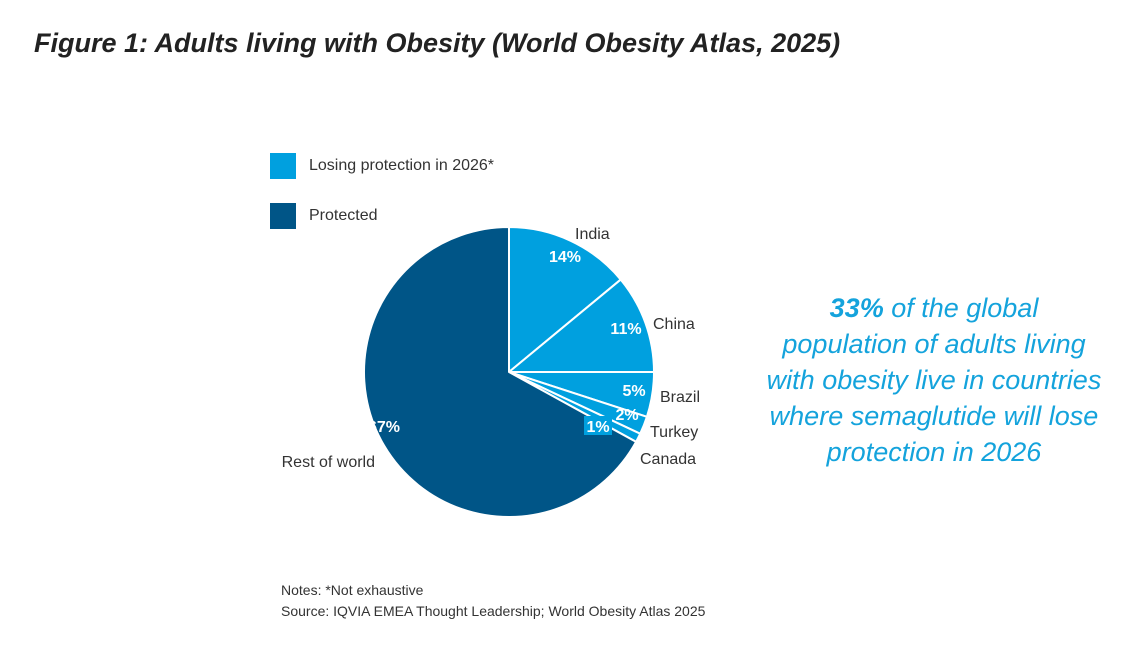 The image size is (1138, 655). What do you see at coordinates (283, 216) in the screenshot?
I see `legend-swatch-protected` at bounding box center [283, 216].